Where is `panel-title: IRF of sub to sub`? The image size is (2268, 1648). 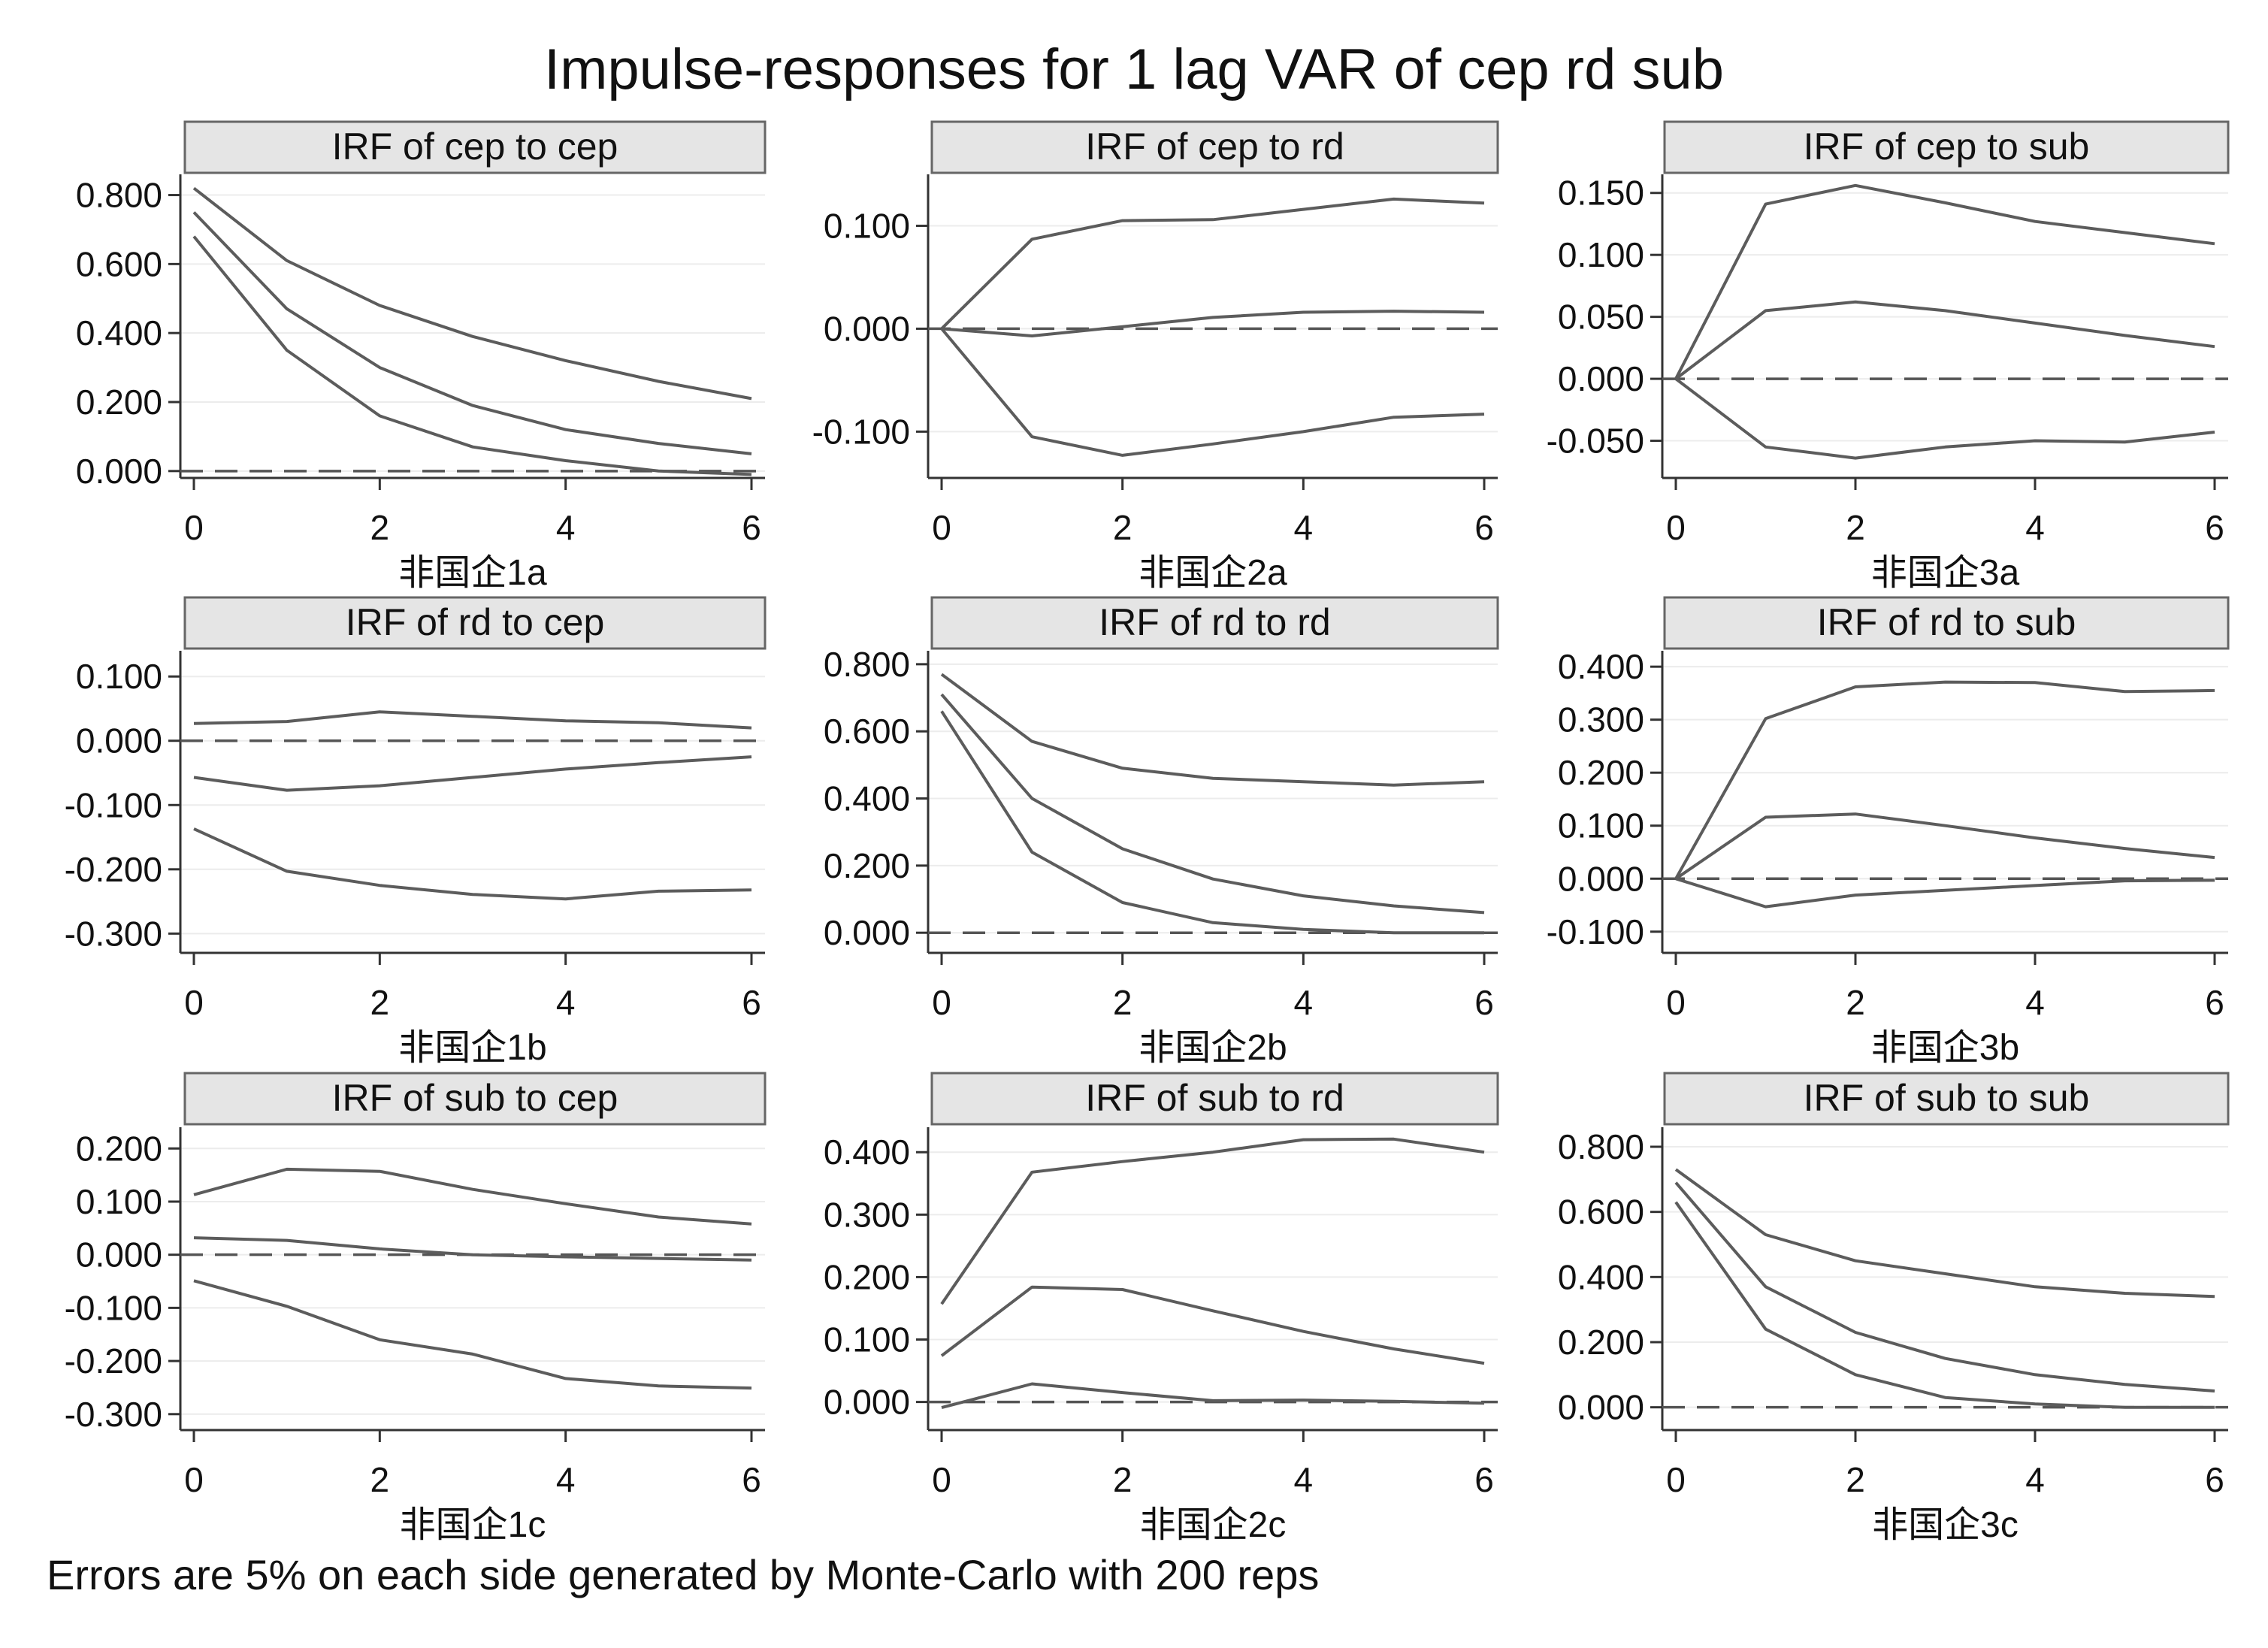
panel-title: IRF of sub to sub is located at coordinates (1947, 1098).